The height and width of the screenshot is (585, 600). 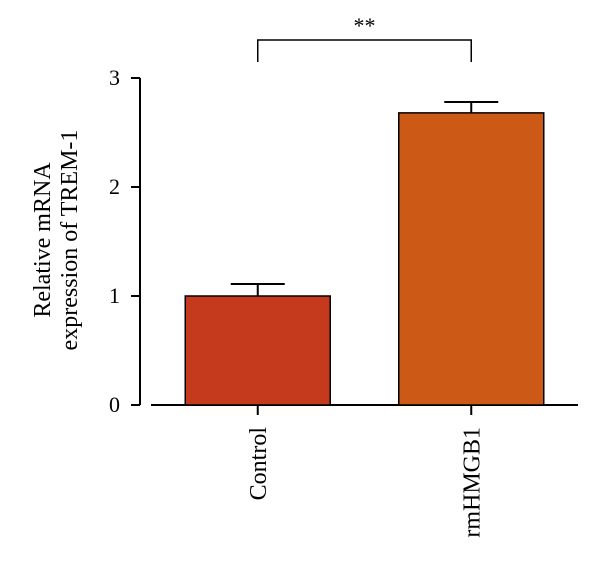 What do you see at coordinates (114, 186) in the screenshot?
I see `y-tick-label: 2` at bounding box center [114, 186].